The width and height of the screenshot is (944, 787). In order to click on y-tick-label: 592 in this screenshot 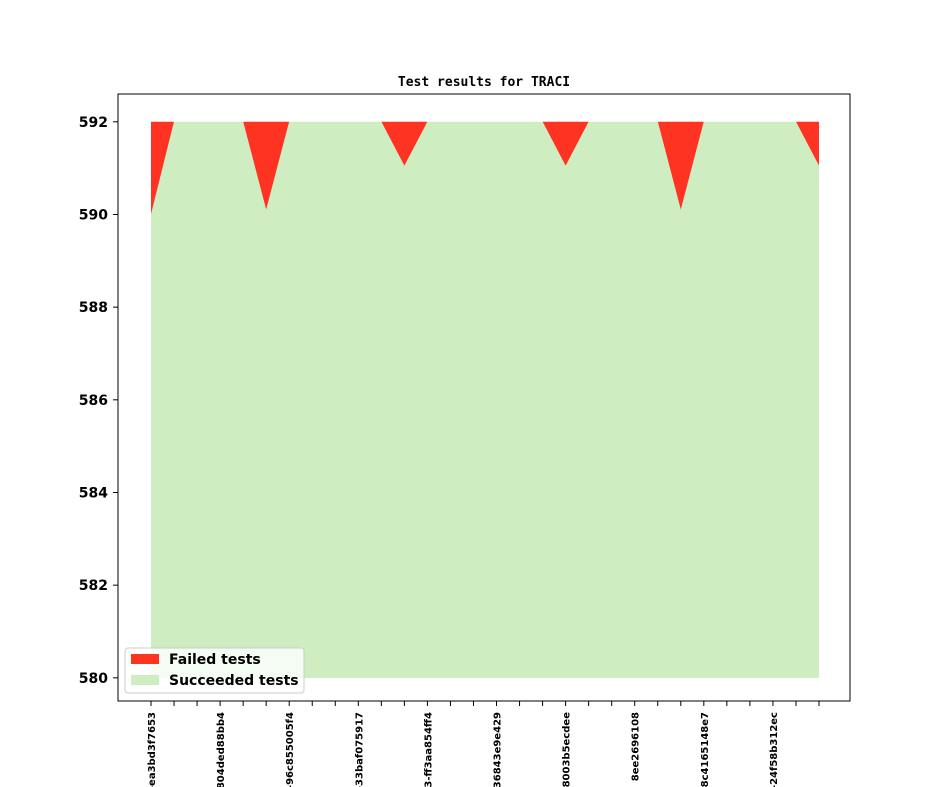, I will do `click(93, 123)`.